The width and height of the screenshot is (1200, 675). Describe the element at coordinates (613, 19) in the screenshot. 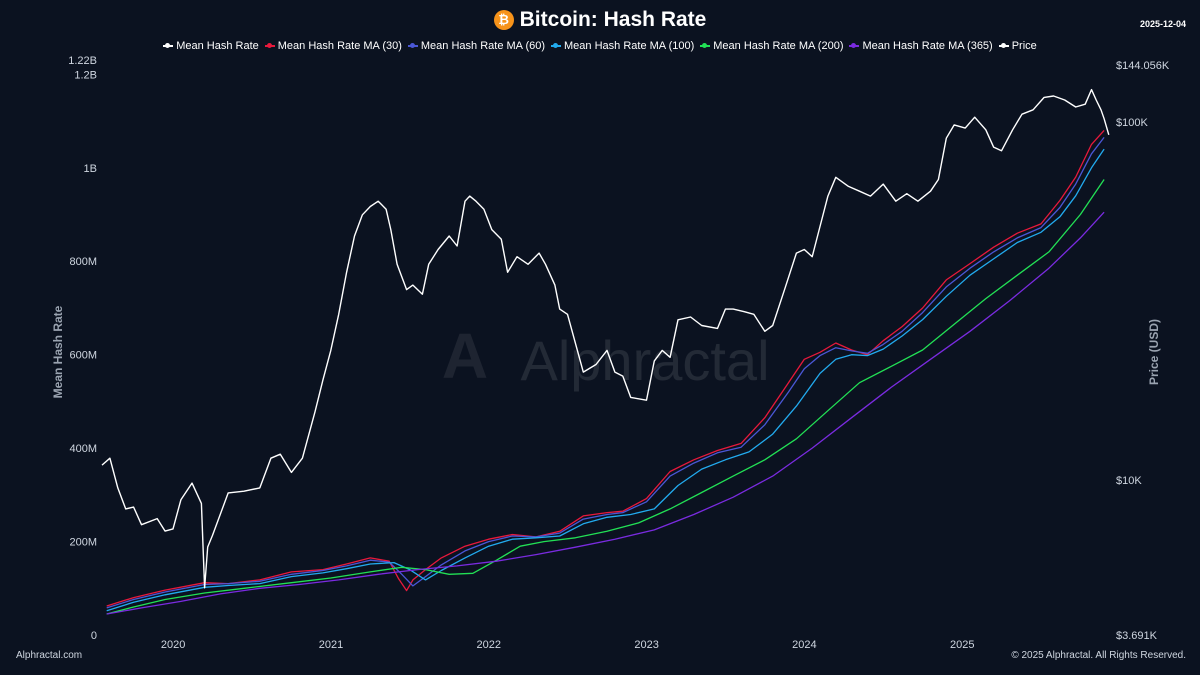

I see `chart-title: Bitcoin: Hash Rate` at that location.